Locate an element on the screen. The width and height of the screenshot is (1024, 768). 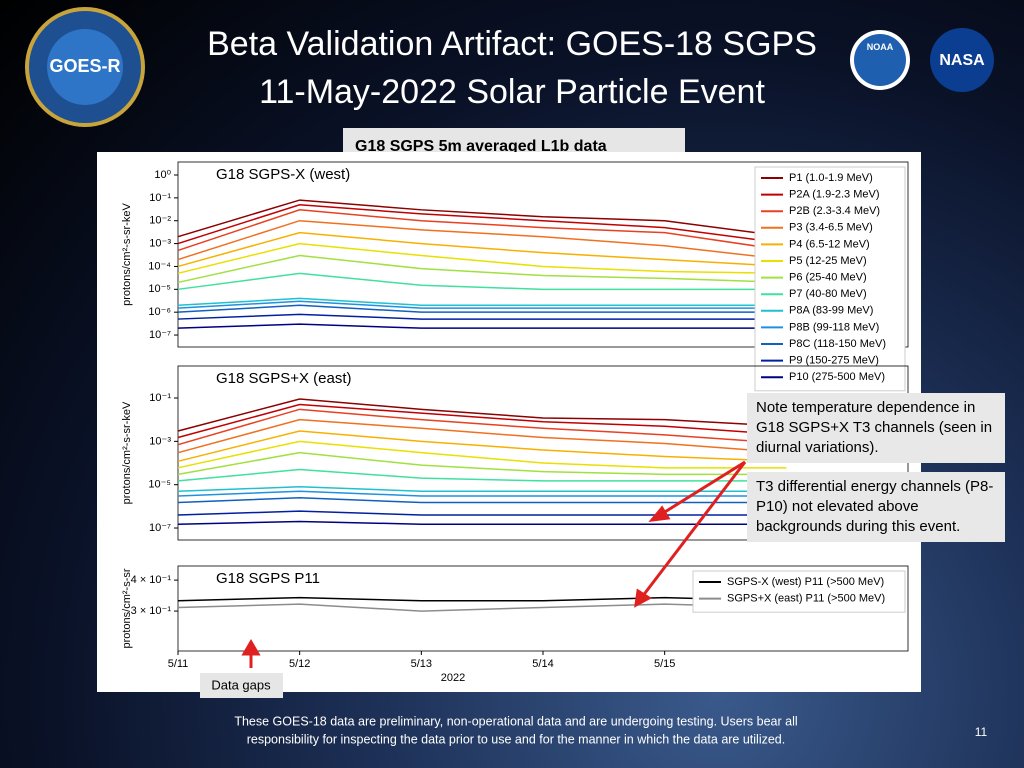
legend-label: P10 (275-500 MeV) is located at coordinates (837, 377).